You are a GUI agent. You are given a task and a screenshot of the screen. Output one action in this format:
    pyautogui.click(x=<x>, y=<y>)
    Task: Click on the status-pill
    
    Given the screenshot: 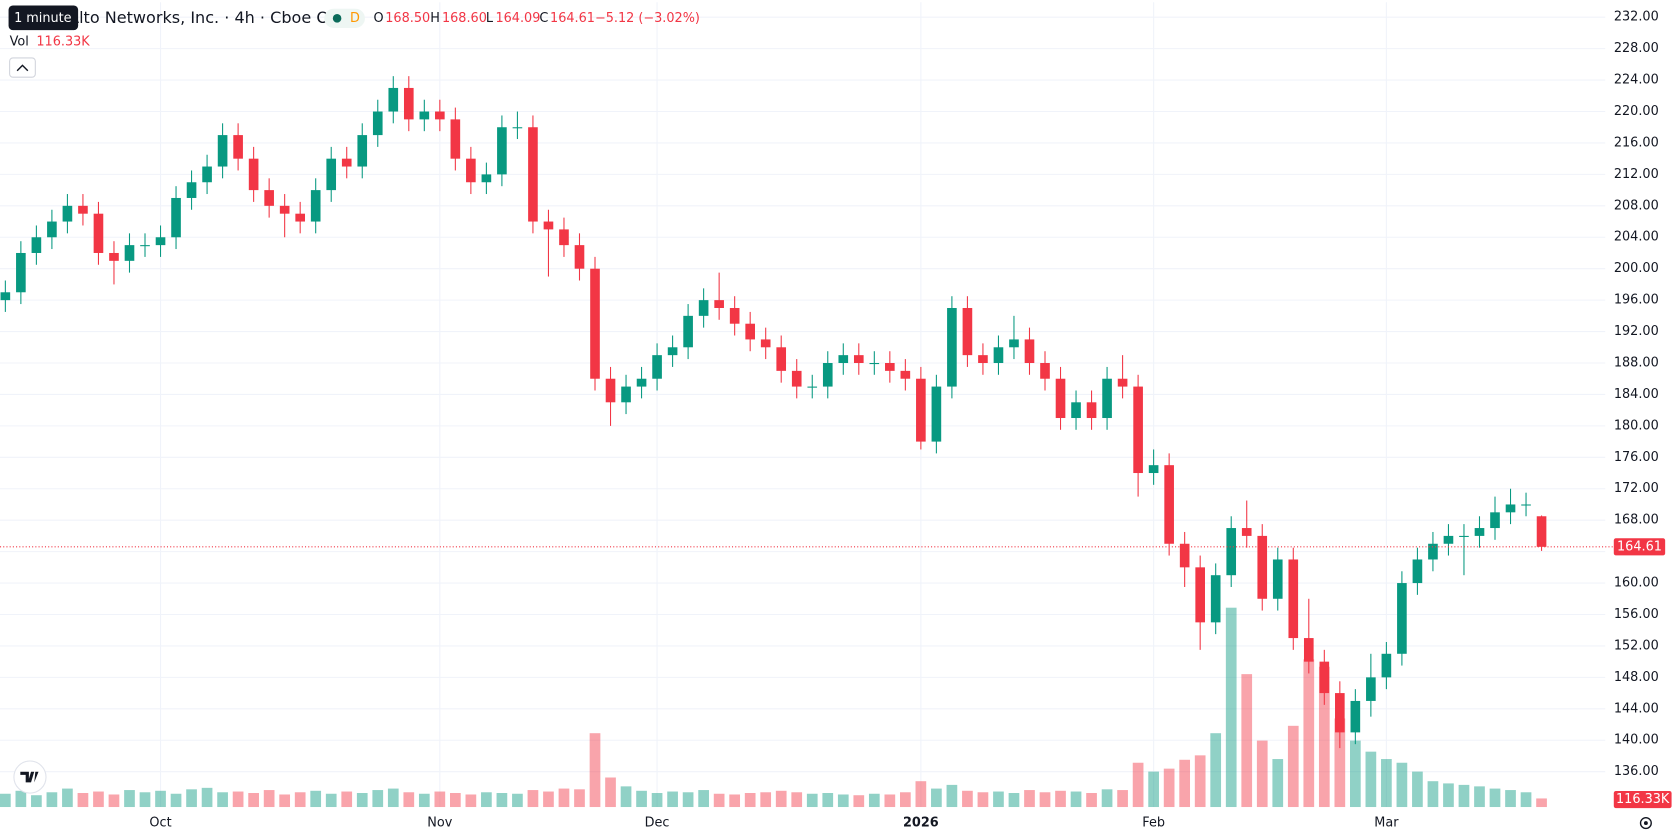 What is the action you would take?
    pyautogui.click(x=344, y=18)
    